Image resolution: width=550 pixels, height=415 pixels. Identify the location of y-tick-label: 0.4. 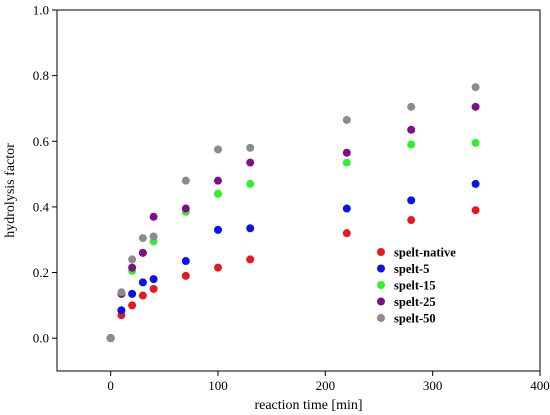
(41, 206).